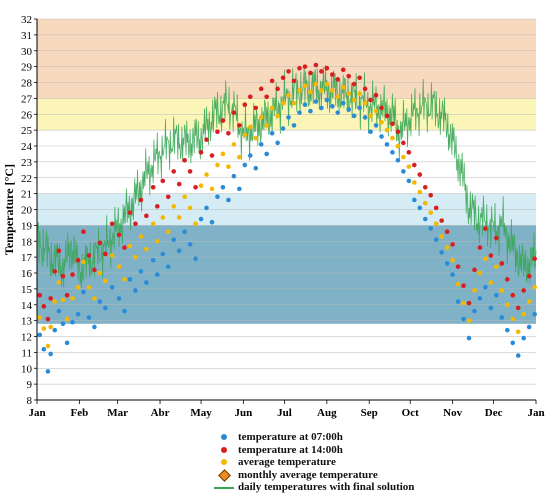 Image resolution: width=550 pixels, height=501 pixels. Describe the element at coordinates (369, 413) in the screenshot. I see `x-tick-label: Sep` at that location.